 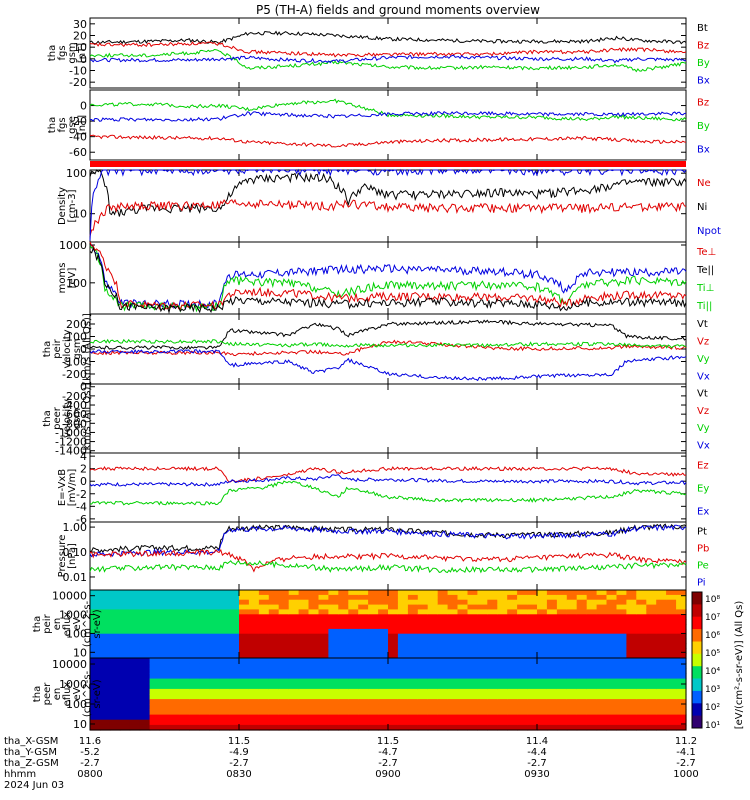 I want to click on ytick-label: 4, so click(x=83, y=456).